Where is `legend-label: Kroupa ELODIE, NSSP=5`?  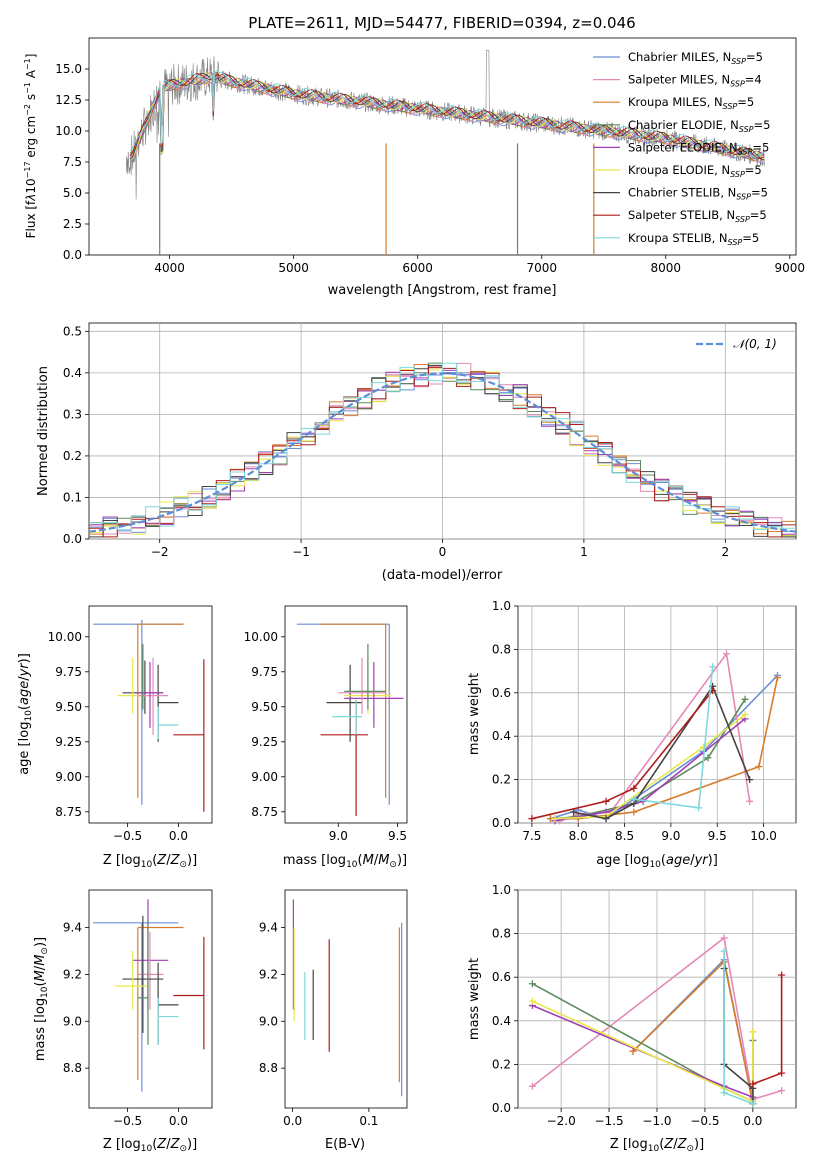
legend-label: Kroupa ELODIE, NSSP=5 is located at coordinates (695, 171).